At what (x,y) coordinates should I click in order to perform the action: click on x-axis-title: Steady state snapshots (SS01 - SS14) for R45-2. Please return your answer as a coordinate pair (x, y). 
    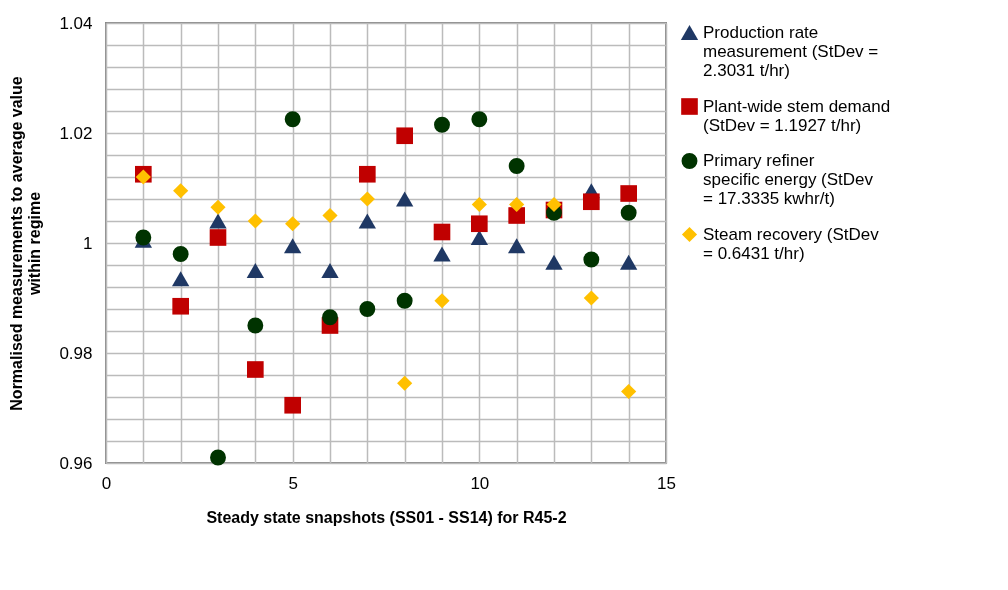
    Looking at the image, I should click on (386, 517).